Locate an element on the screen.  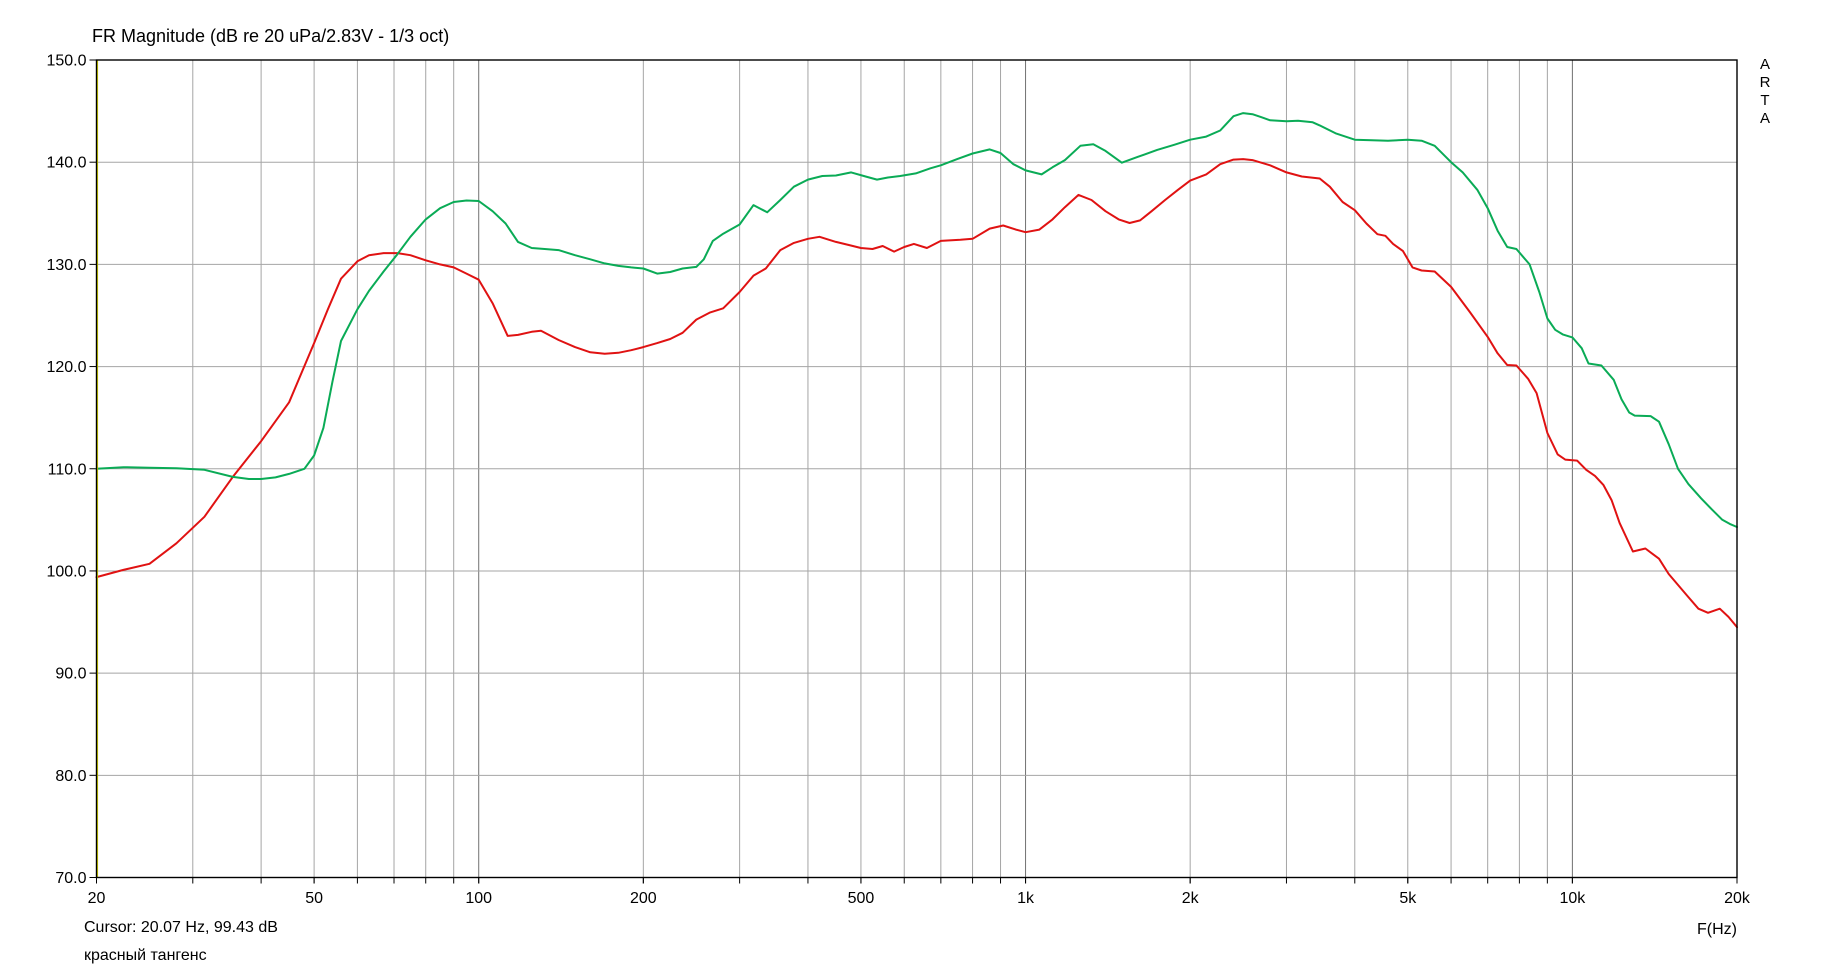
y-axis-tick-label: 100.0 is located at coordinates (66, 571).